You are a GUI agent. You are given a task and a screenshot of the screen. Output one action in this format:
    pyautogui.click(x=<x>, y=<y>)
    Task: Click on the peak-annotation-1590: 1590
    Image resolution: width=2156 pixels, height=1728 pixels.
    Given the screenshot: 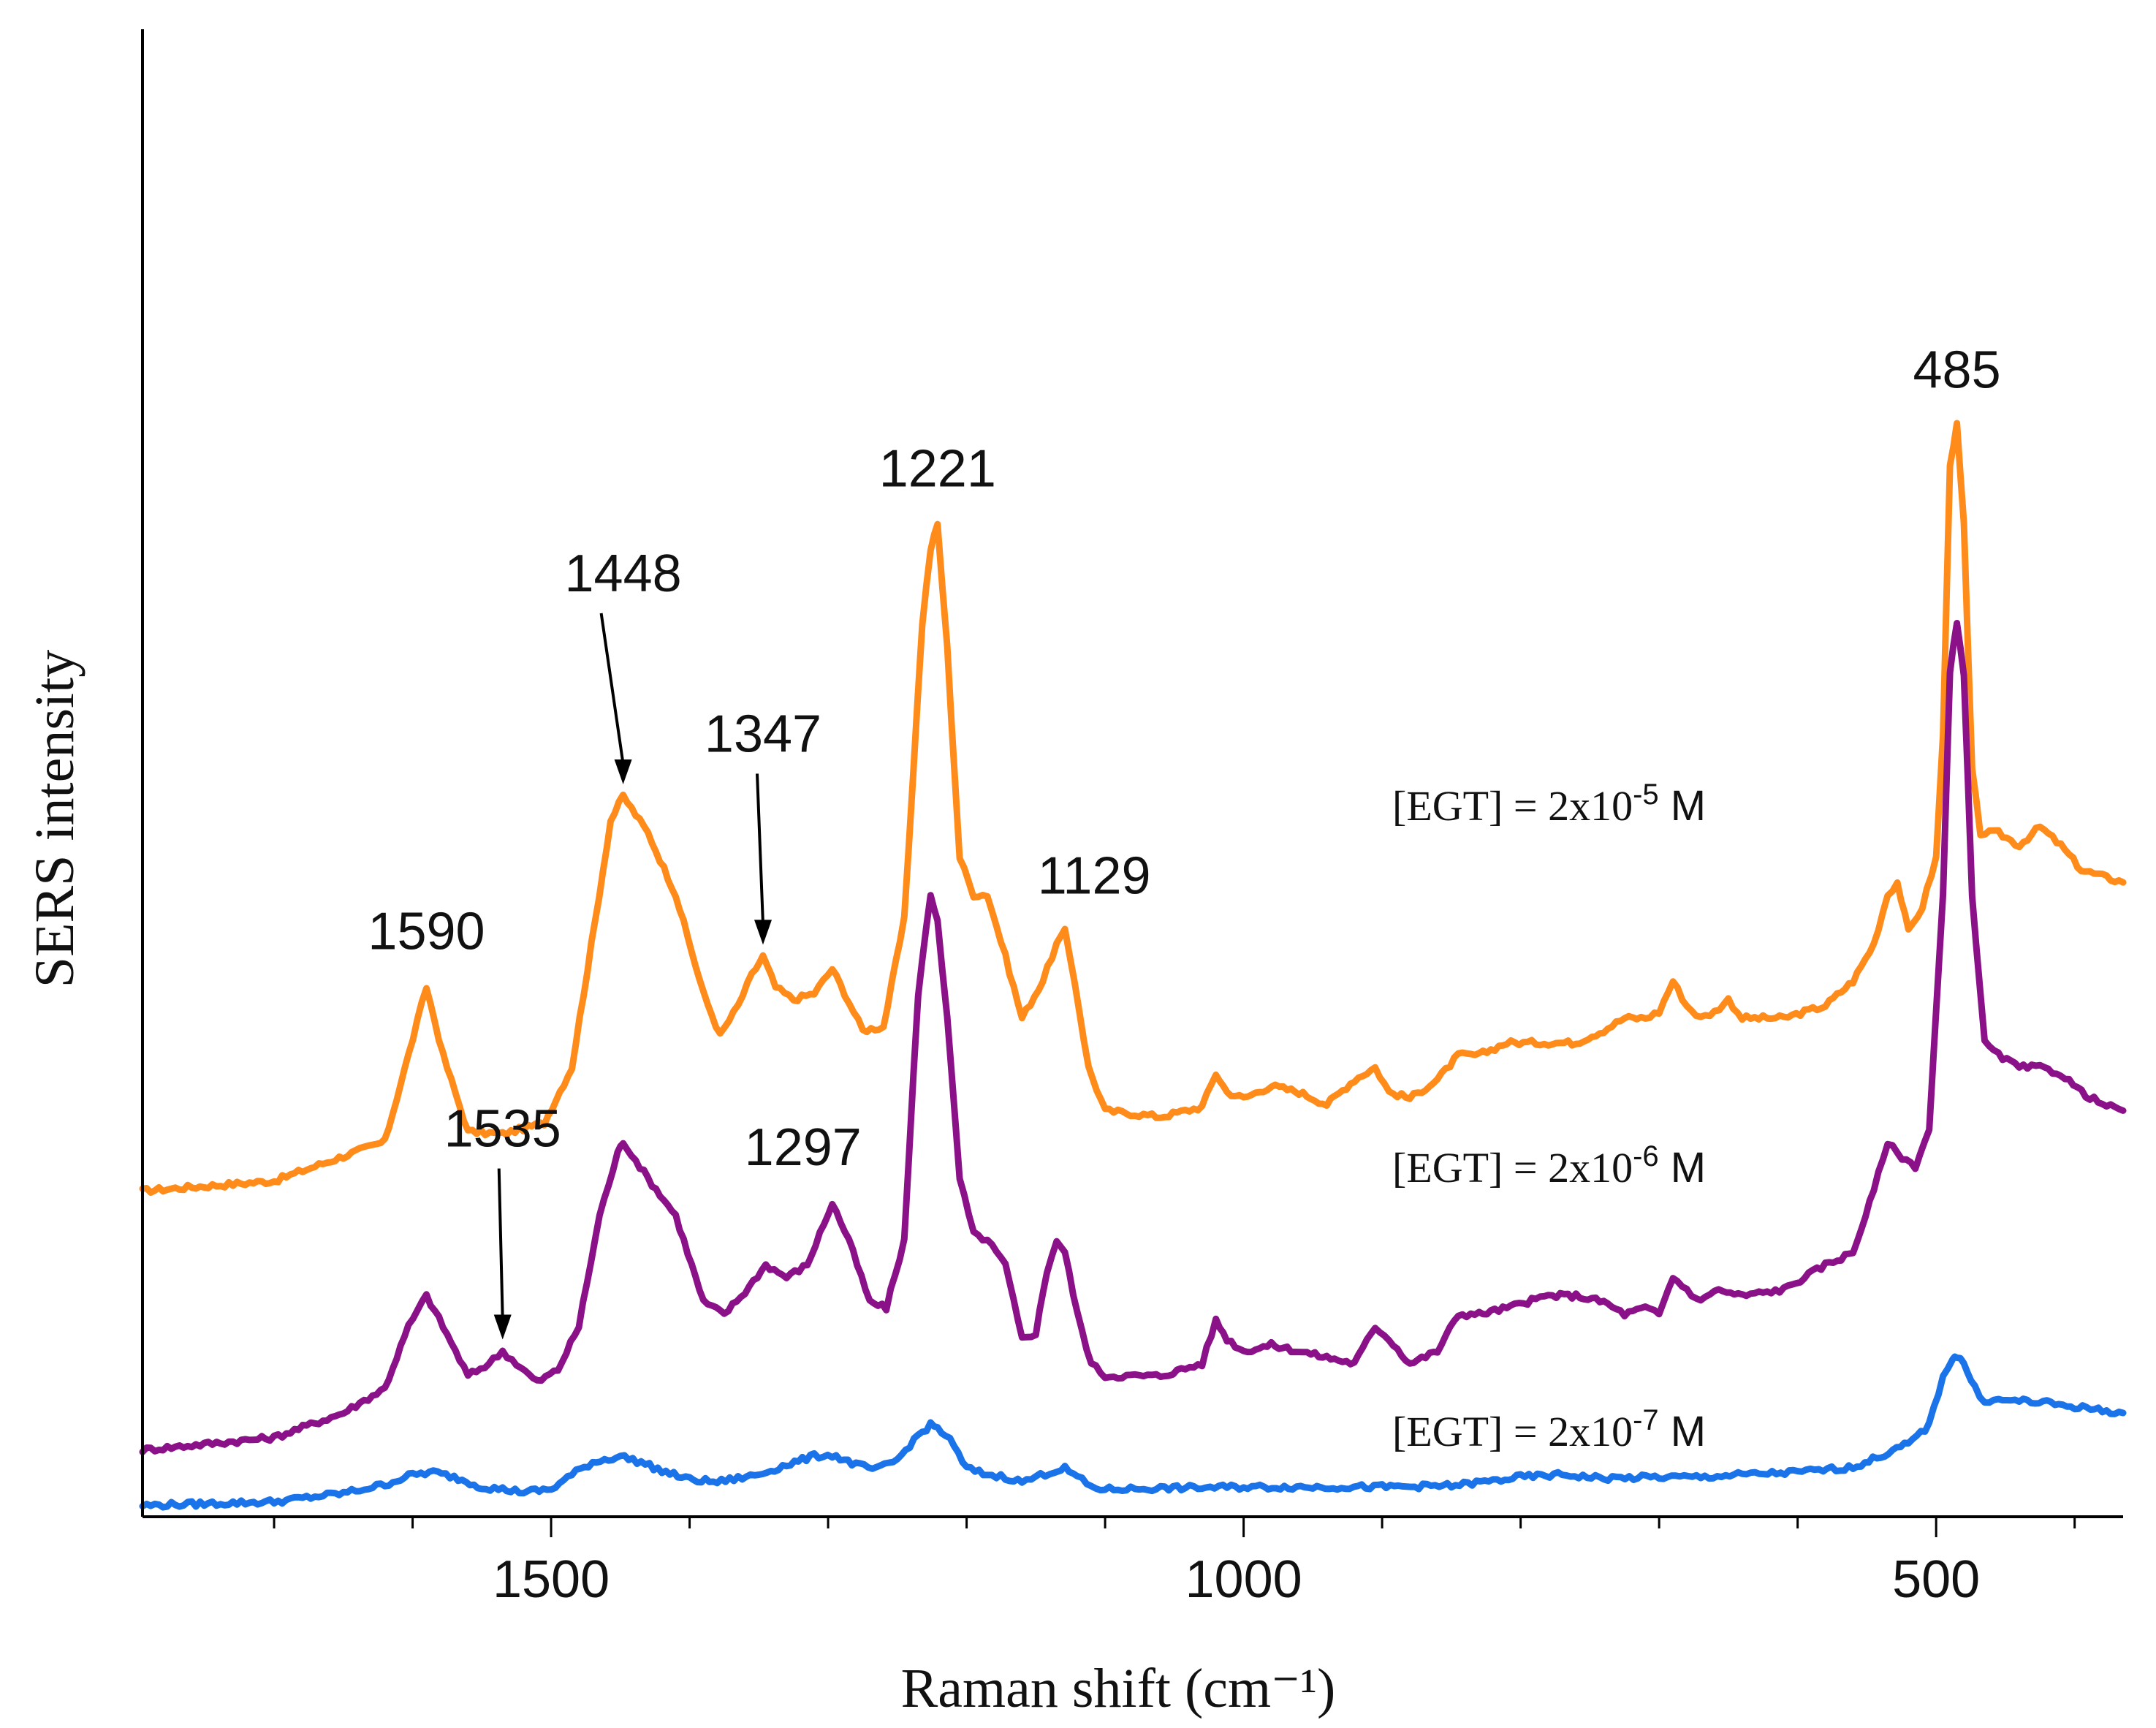 What is the action you would take?
    pyautogui.click(x=426, y=932)
    